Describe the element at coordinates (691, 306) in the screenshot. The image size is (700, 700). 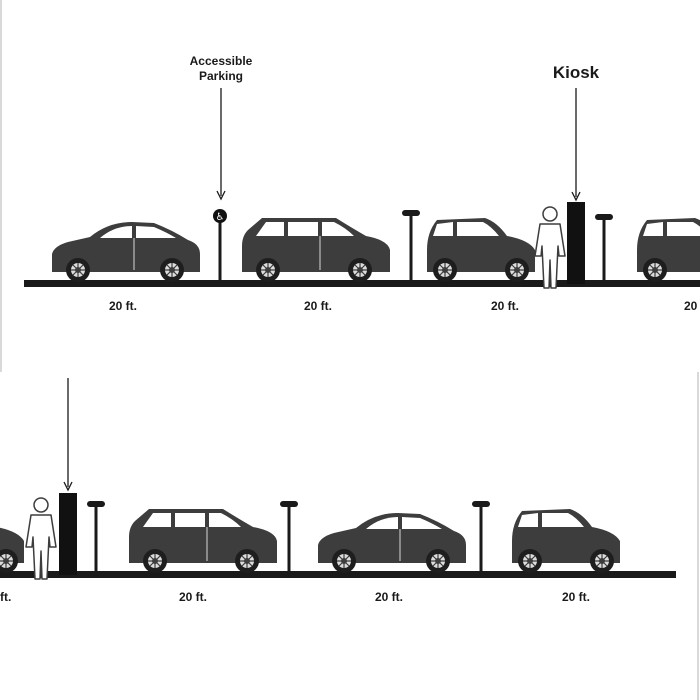
I see `space-length-label: 20` at that location.